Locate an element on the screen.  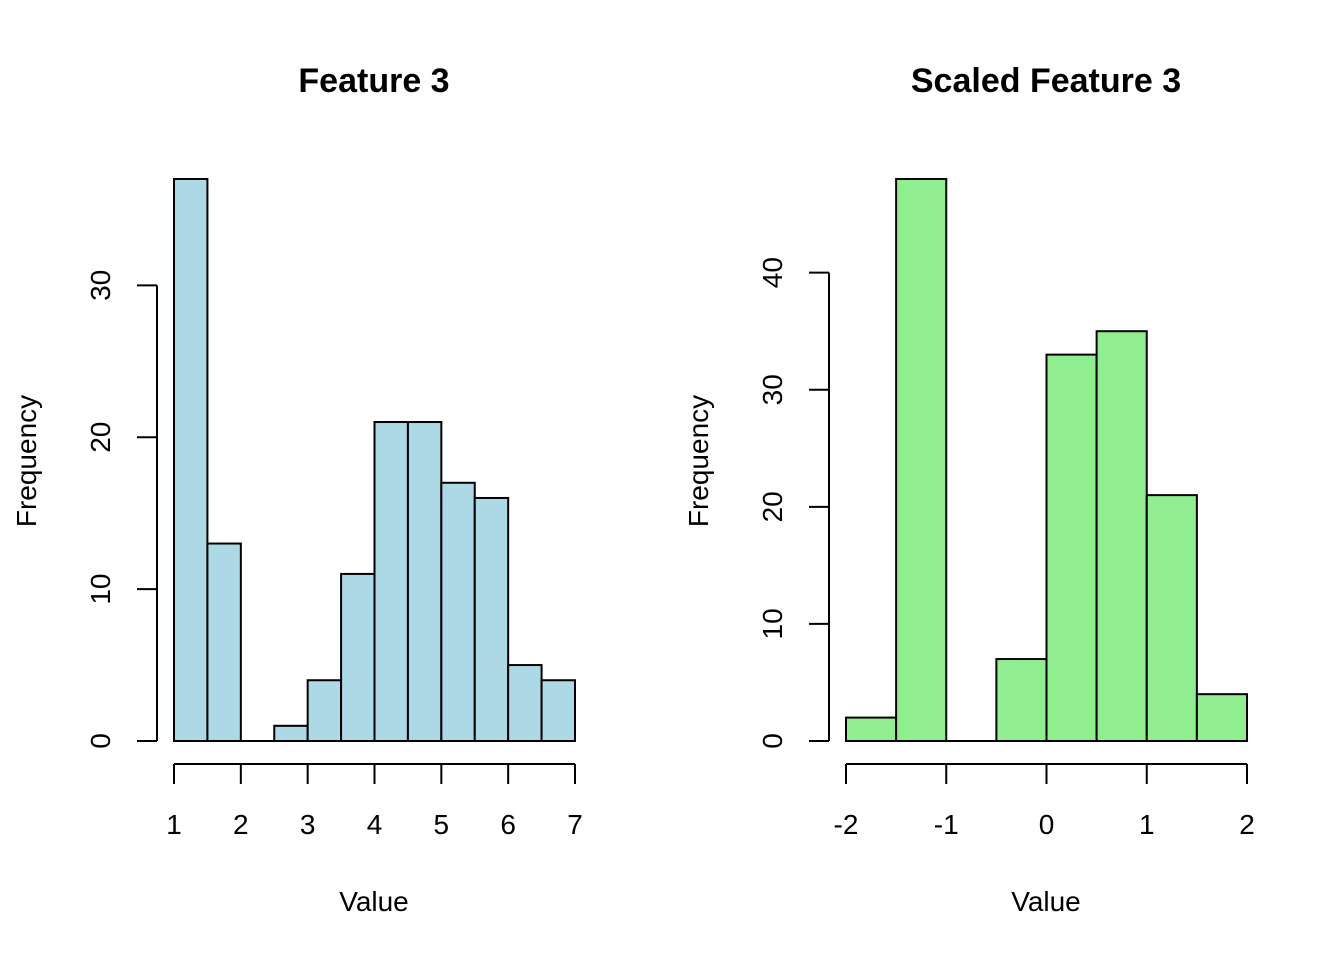
chart-title: Scaled Feature 3 is located at coordinates (1046, 81).